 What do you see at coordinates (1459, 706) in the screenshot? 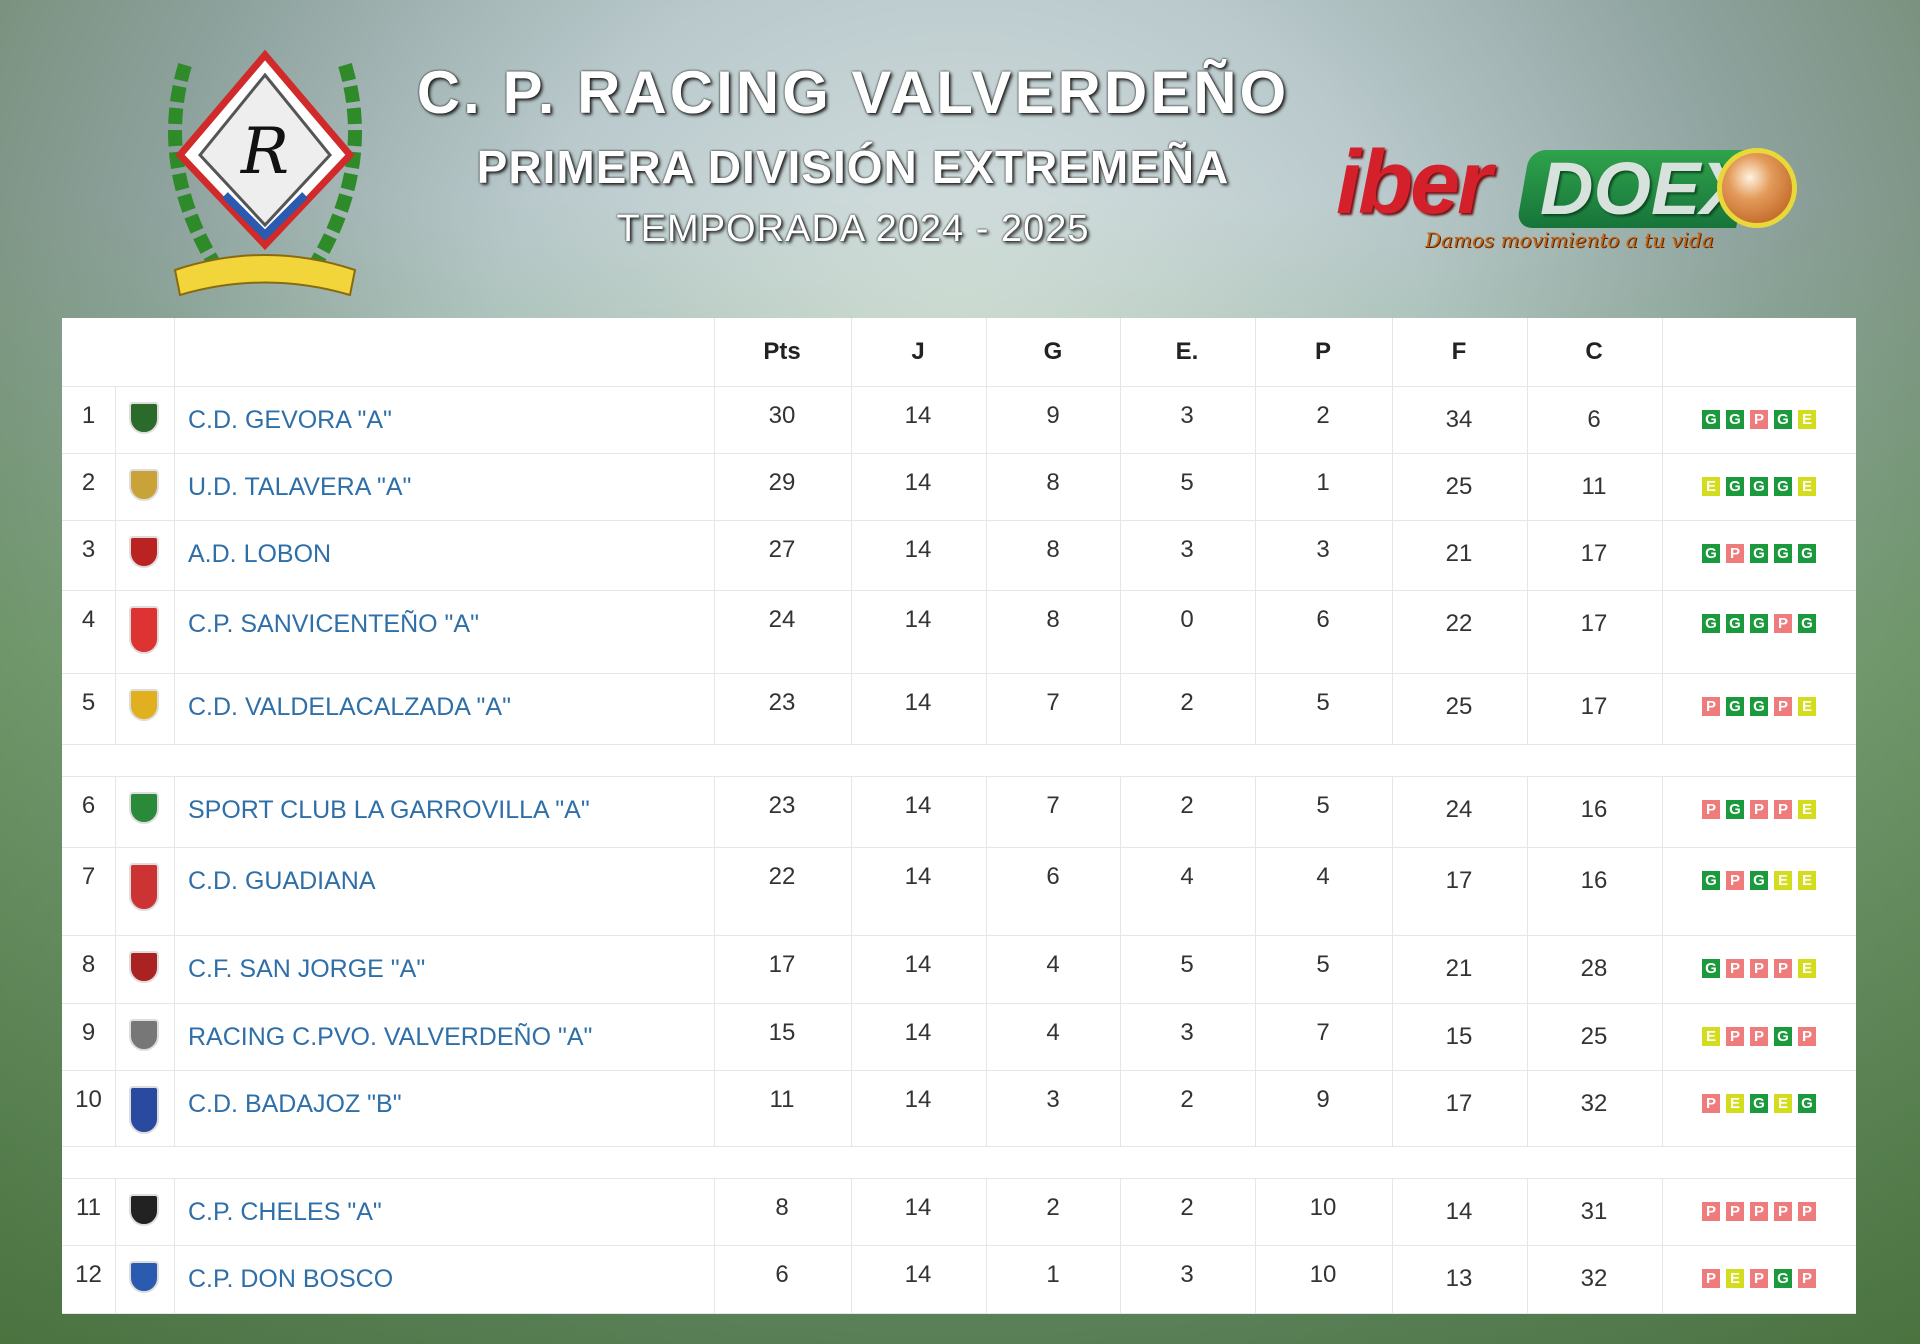
I see `stat-f: 25` at bounding box center [1459, 706].